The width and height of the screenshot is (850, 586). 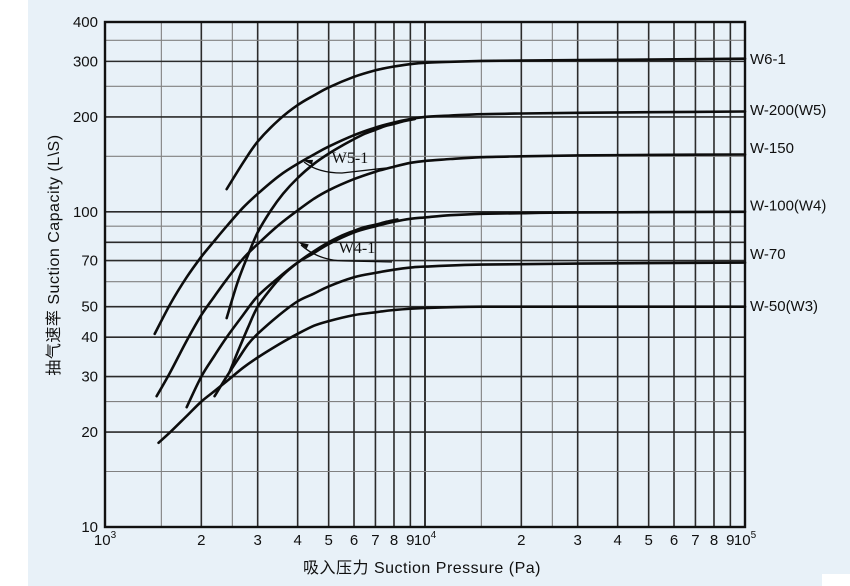 What do you see at coordinates (85, 212) in the screenshot?
I see `y-tick-label: 100` at bounding box center [85, 212].